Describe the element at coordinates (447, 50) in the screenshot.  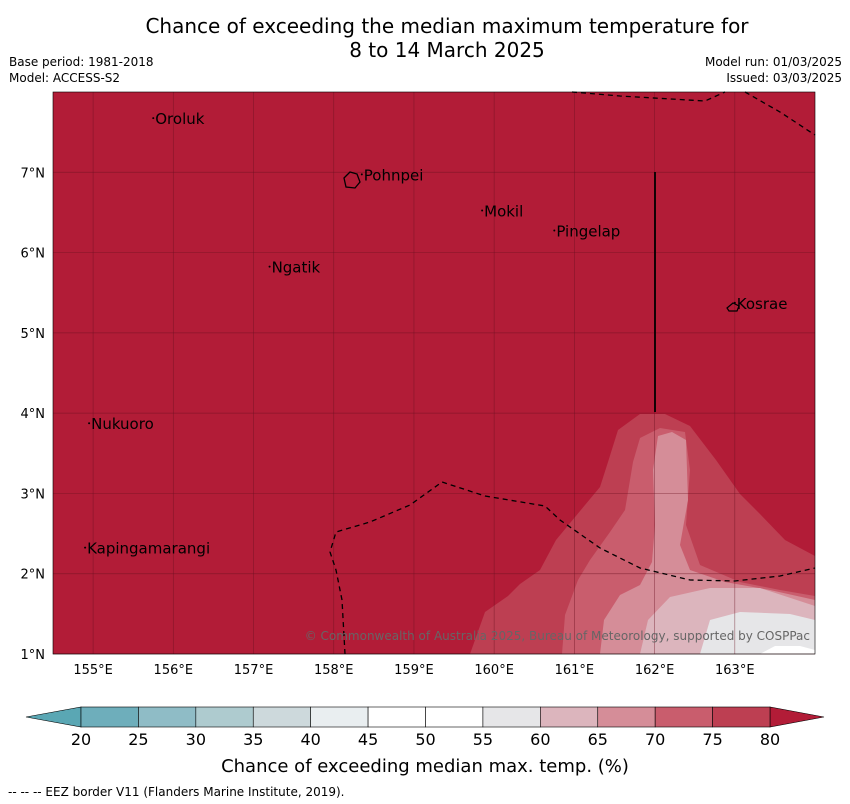
I see `title-line-2: 8 to 14 March 2025` at that location.